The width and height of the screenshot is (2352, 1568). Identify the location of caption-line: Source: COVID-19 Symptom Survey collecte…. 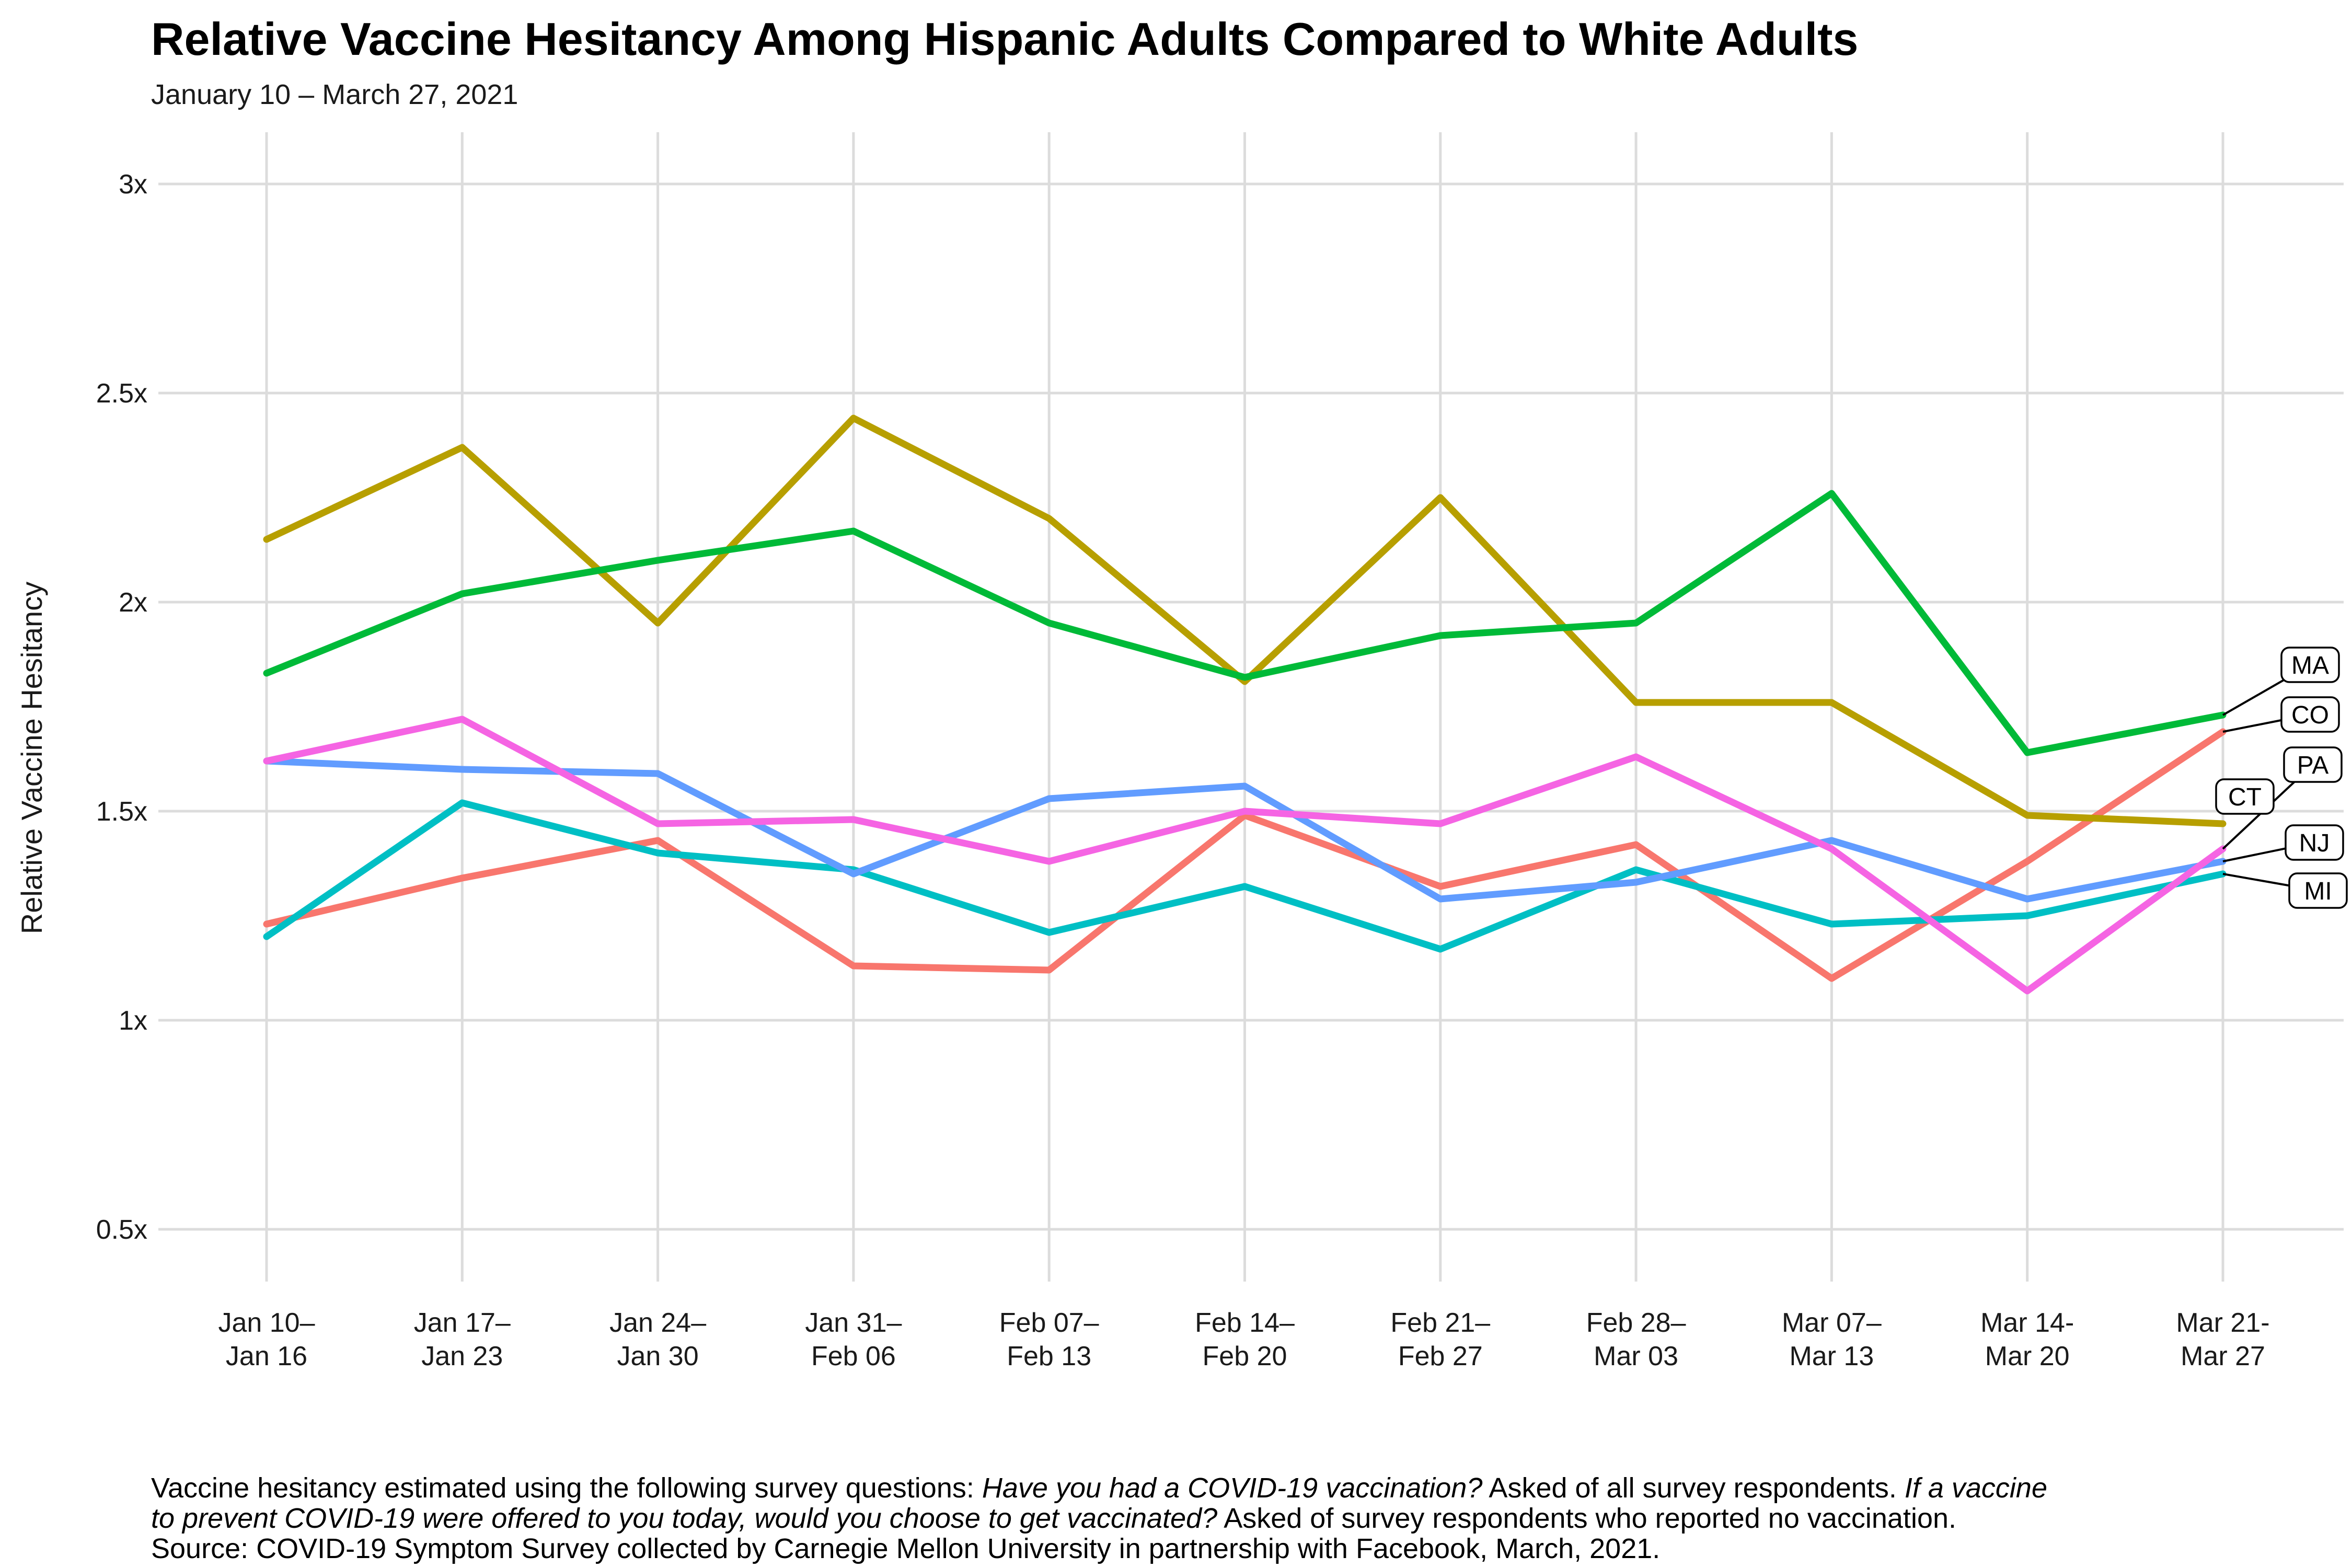
(1099, 1549).